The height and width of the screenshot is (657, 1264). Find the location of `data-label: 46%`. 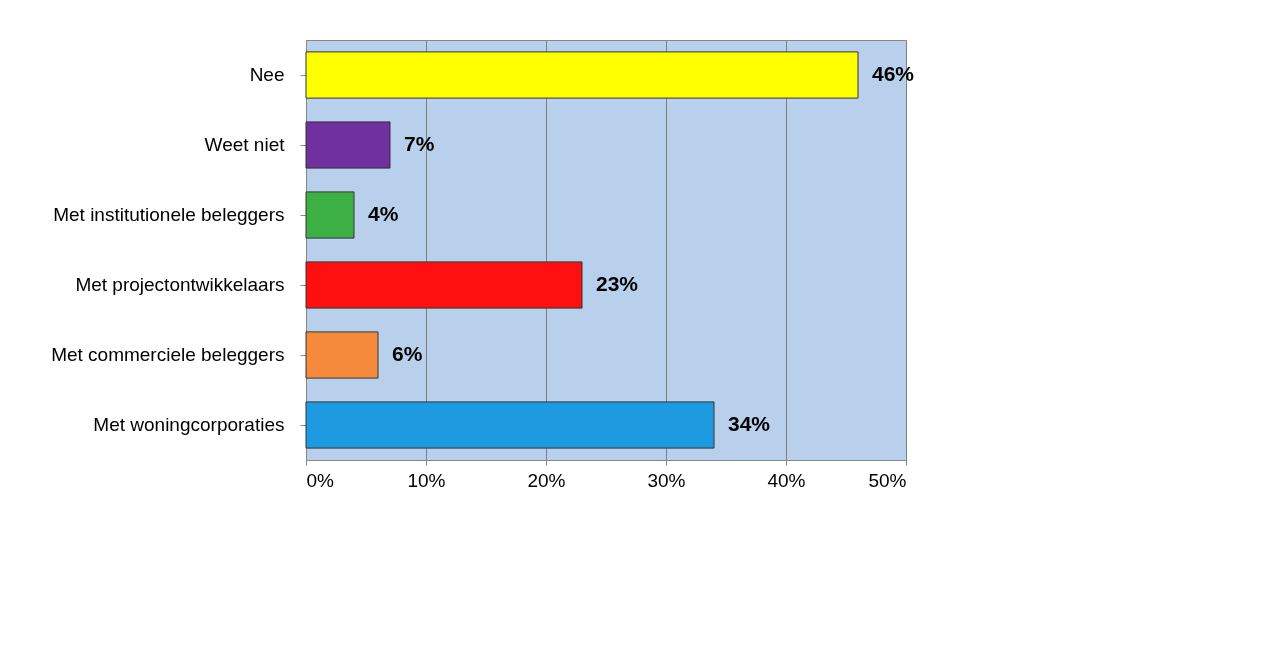

data-label: 46% is located at coordinates (893, 73).